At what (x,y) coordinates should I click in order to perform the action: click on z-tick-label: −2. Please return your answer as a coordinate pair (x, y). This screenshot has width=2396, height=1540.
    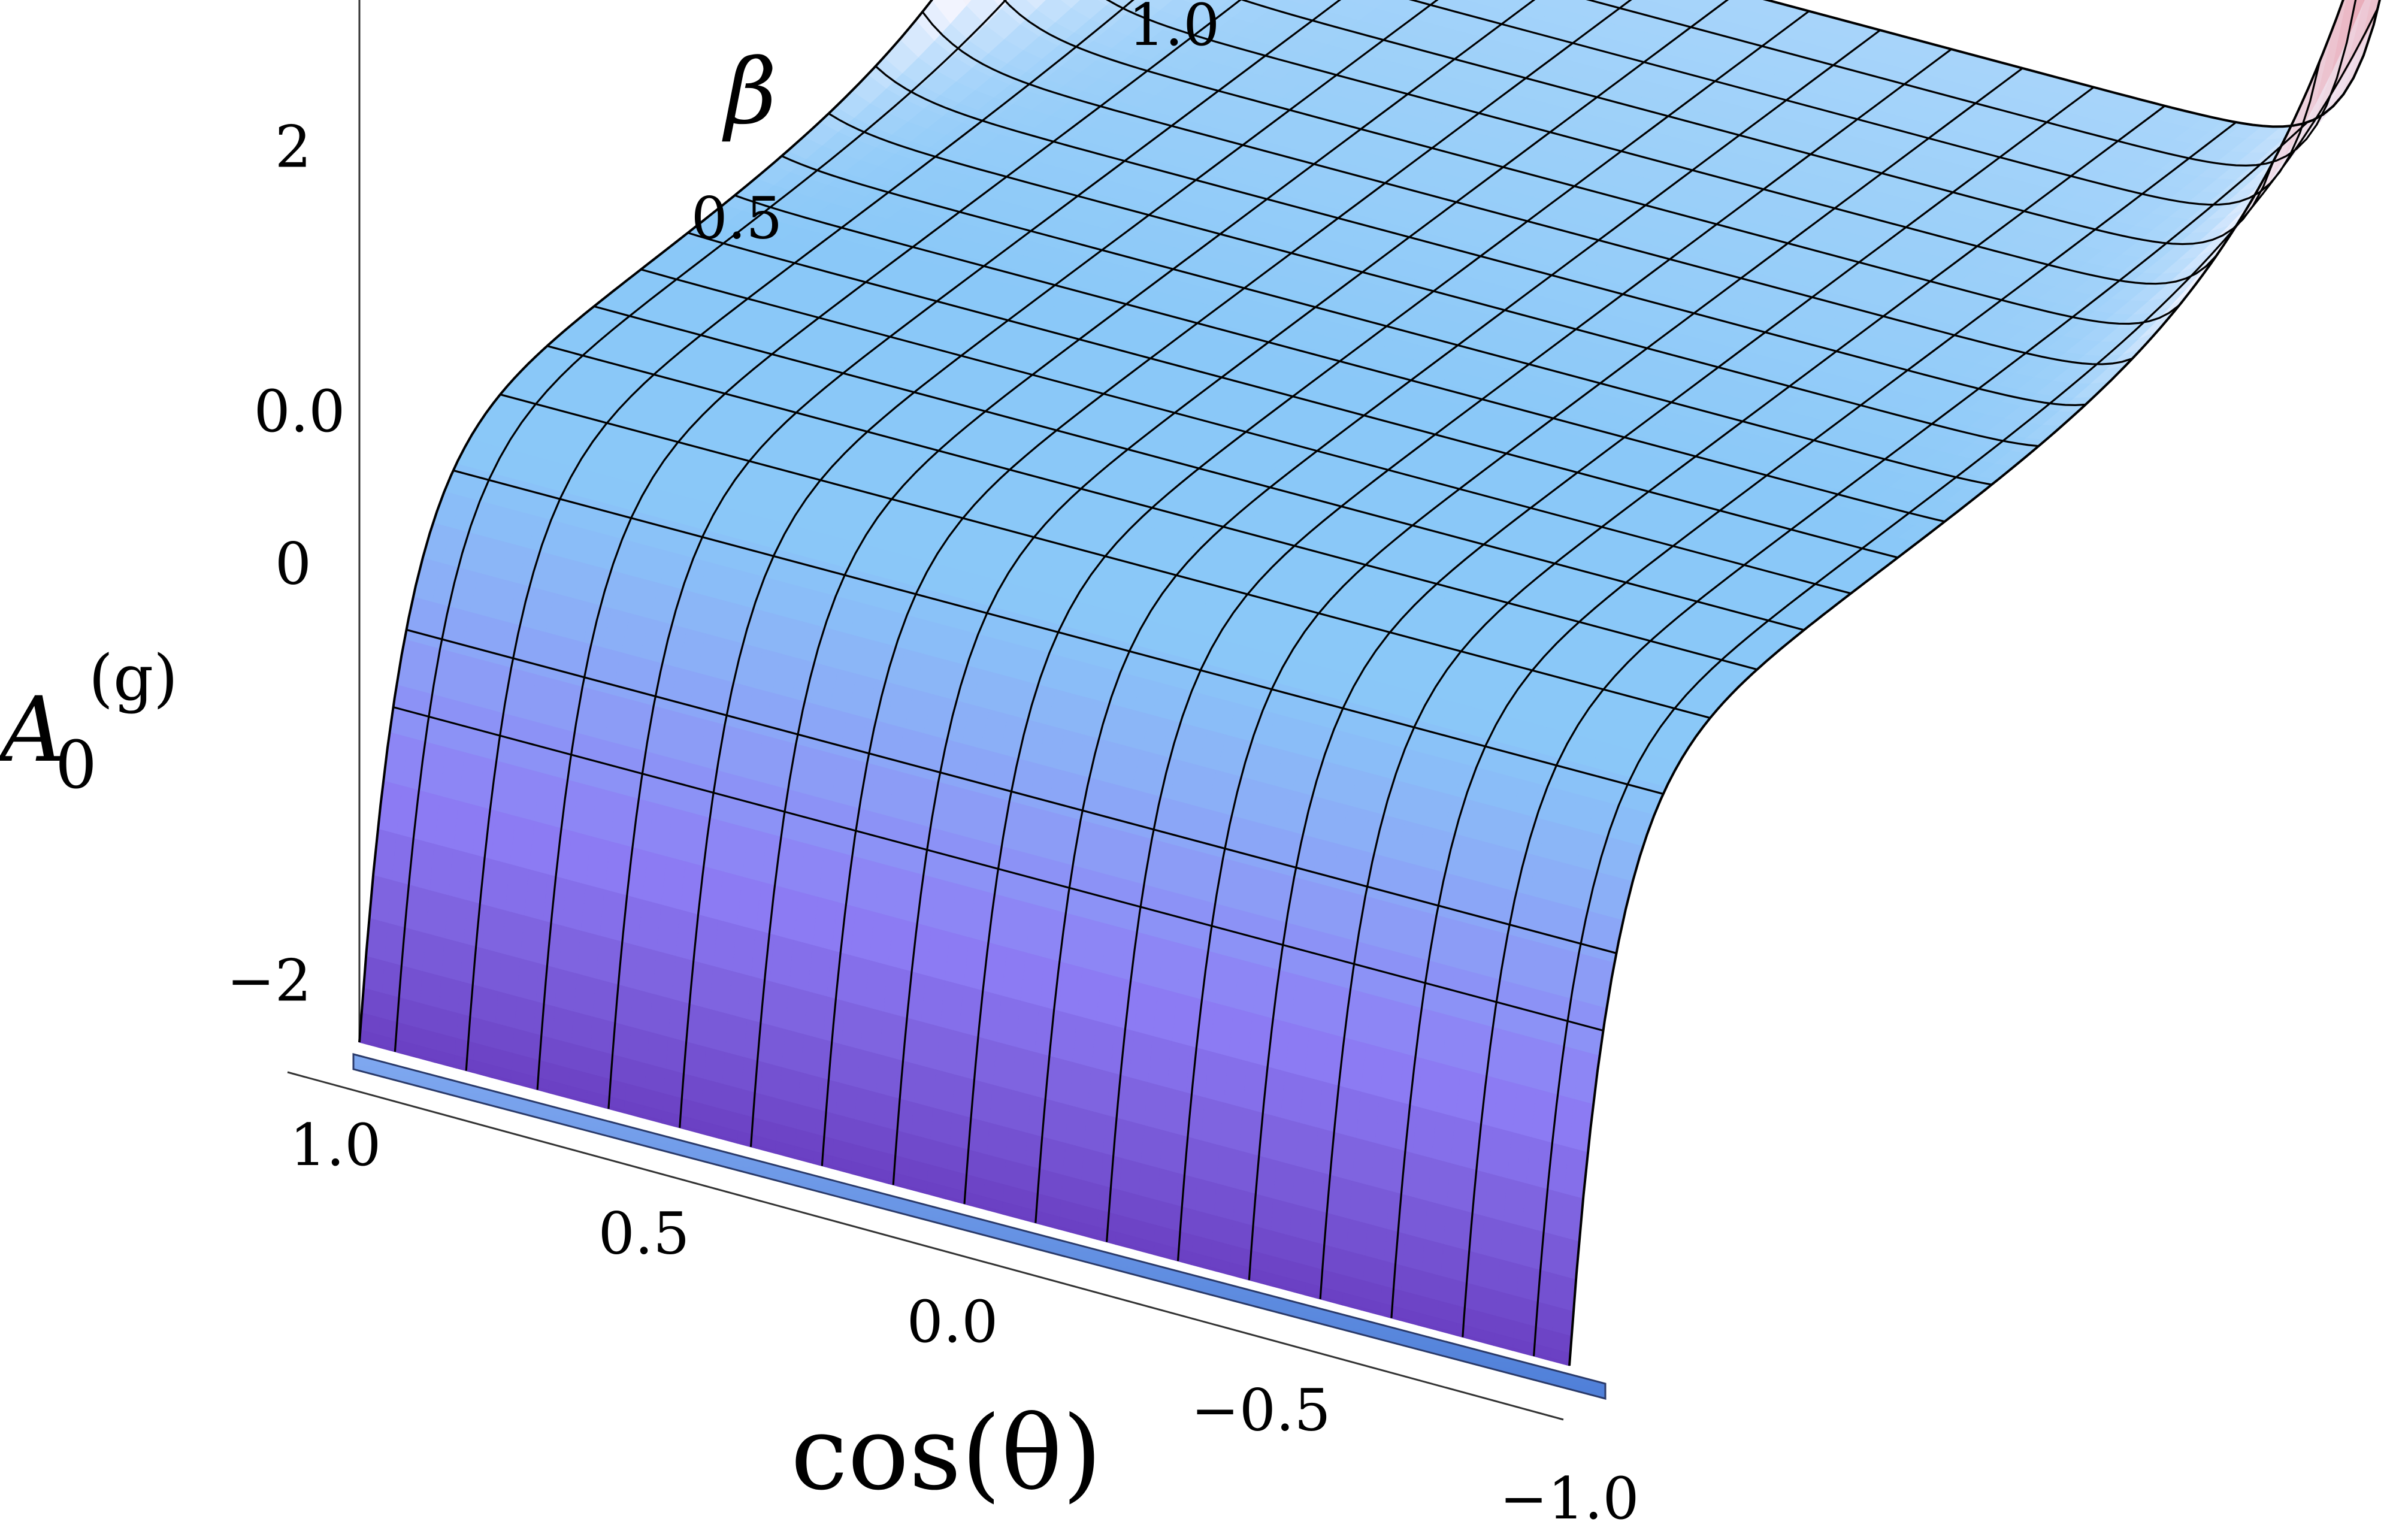
    Looking at the image, I should click on (268, 981).